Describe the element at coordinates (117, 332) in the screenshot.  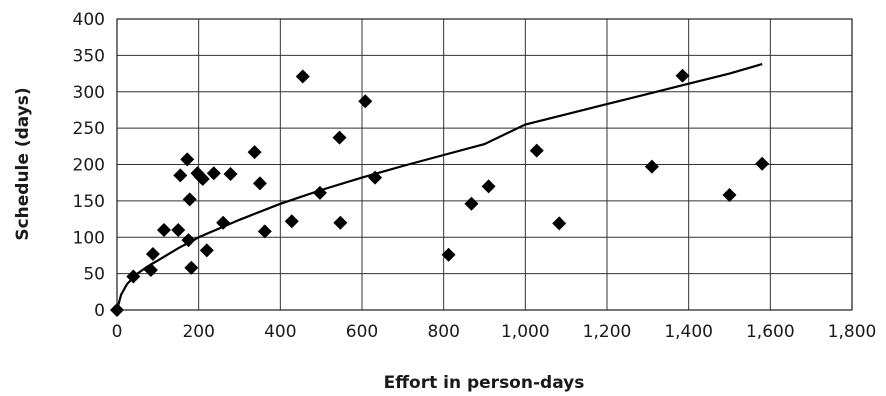
I see `x-tick-label: 0` at that location.